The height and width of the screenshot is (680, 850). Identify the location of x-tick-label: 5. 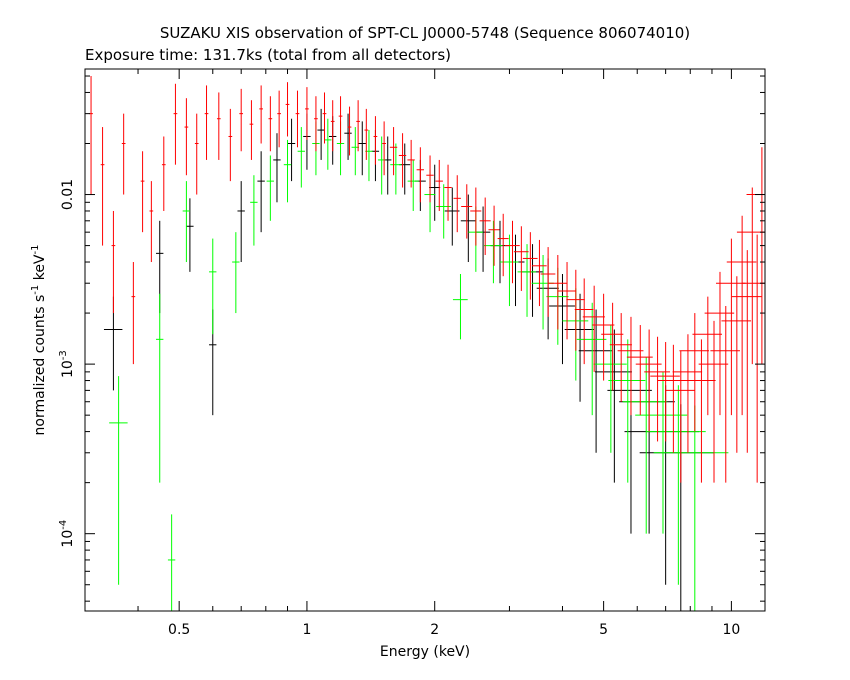
(603, 630).